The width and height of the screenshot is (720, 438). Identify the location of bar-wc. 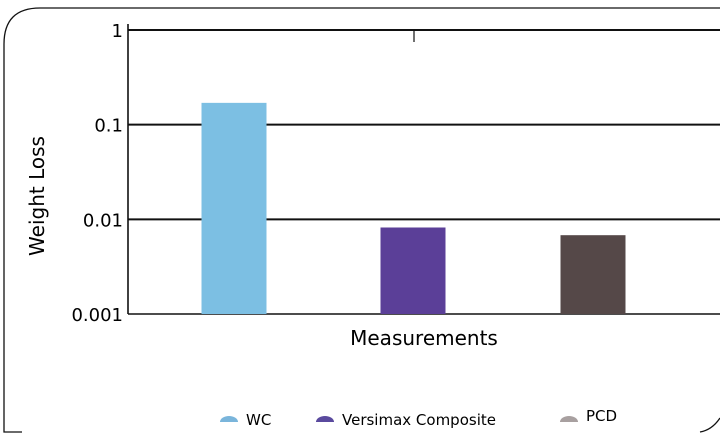
(234, 208).